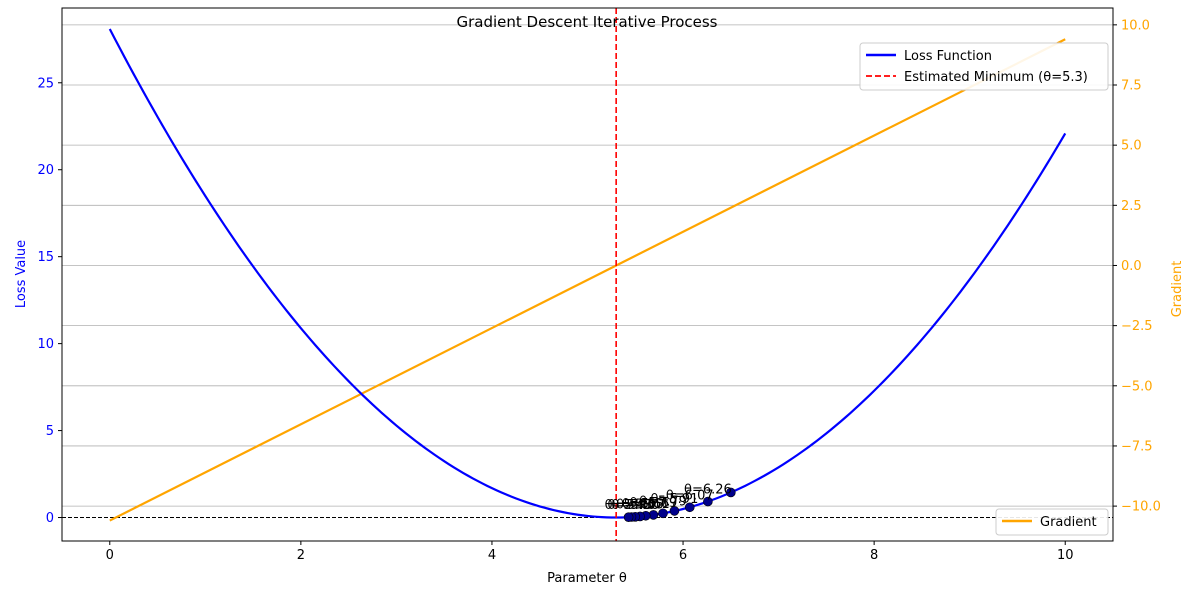 This screenshot has height=600, width=1200. What do you see at coordinates (1177, 289) in the screenshot?
I see `right-y-axis-label: Gradient` at bounding box center [1177, 289].